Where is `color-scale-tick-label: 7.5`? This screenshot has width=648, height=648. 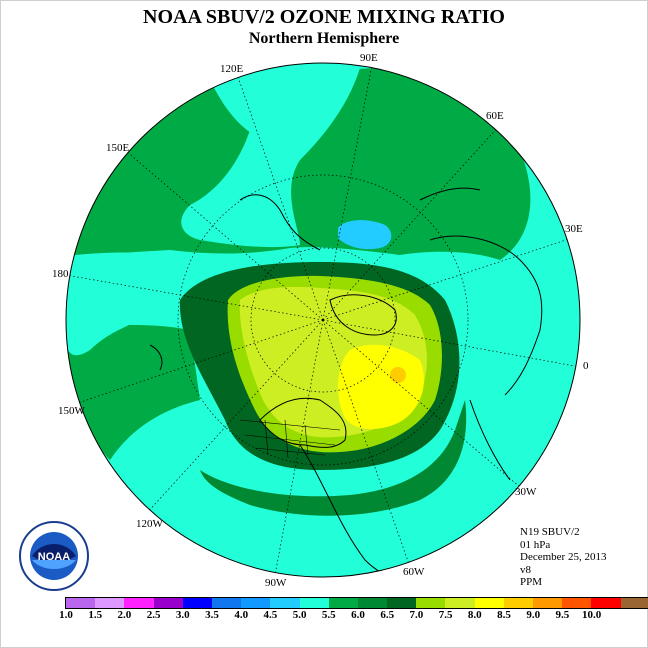 color-scale-tick-label: 7.5 is located at coordinates (445, 615).